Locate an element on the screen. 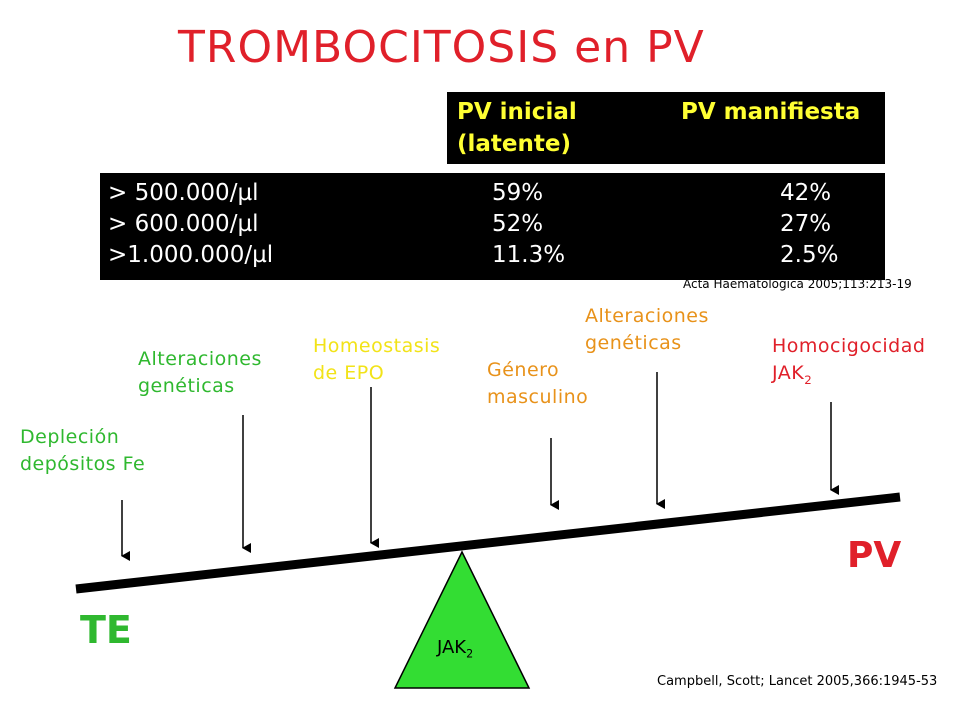 The height and width of the screenshot is (720, 960). fulcrum-triangle is located at coordinates (462, 619).